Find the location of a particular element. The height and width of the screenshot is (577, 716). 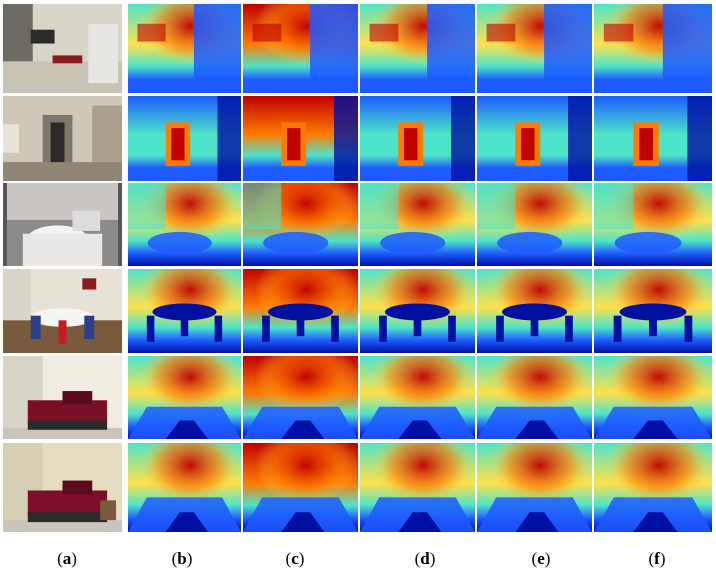

column-label-a: (a) is located at coordinates (67, 558).